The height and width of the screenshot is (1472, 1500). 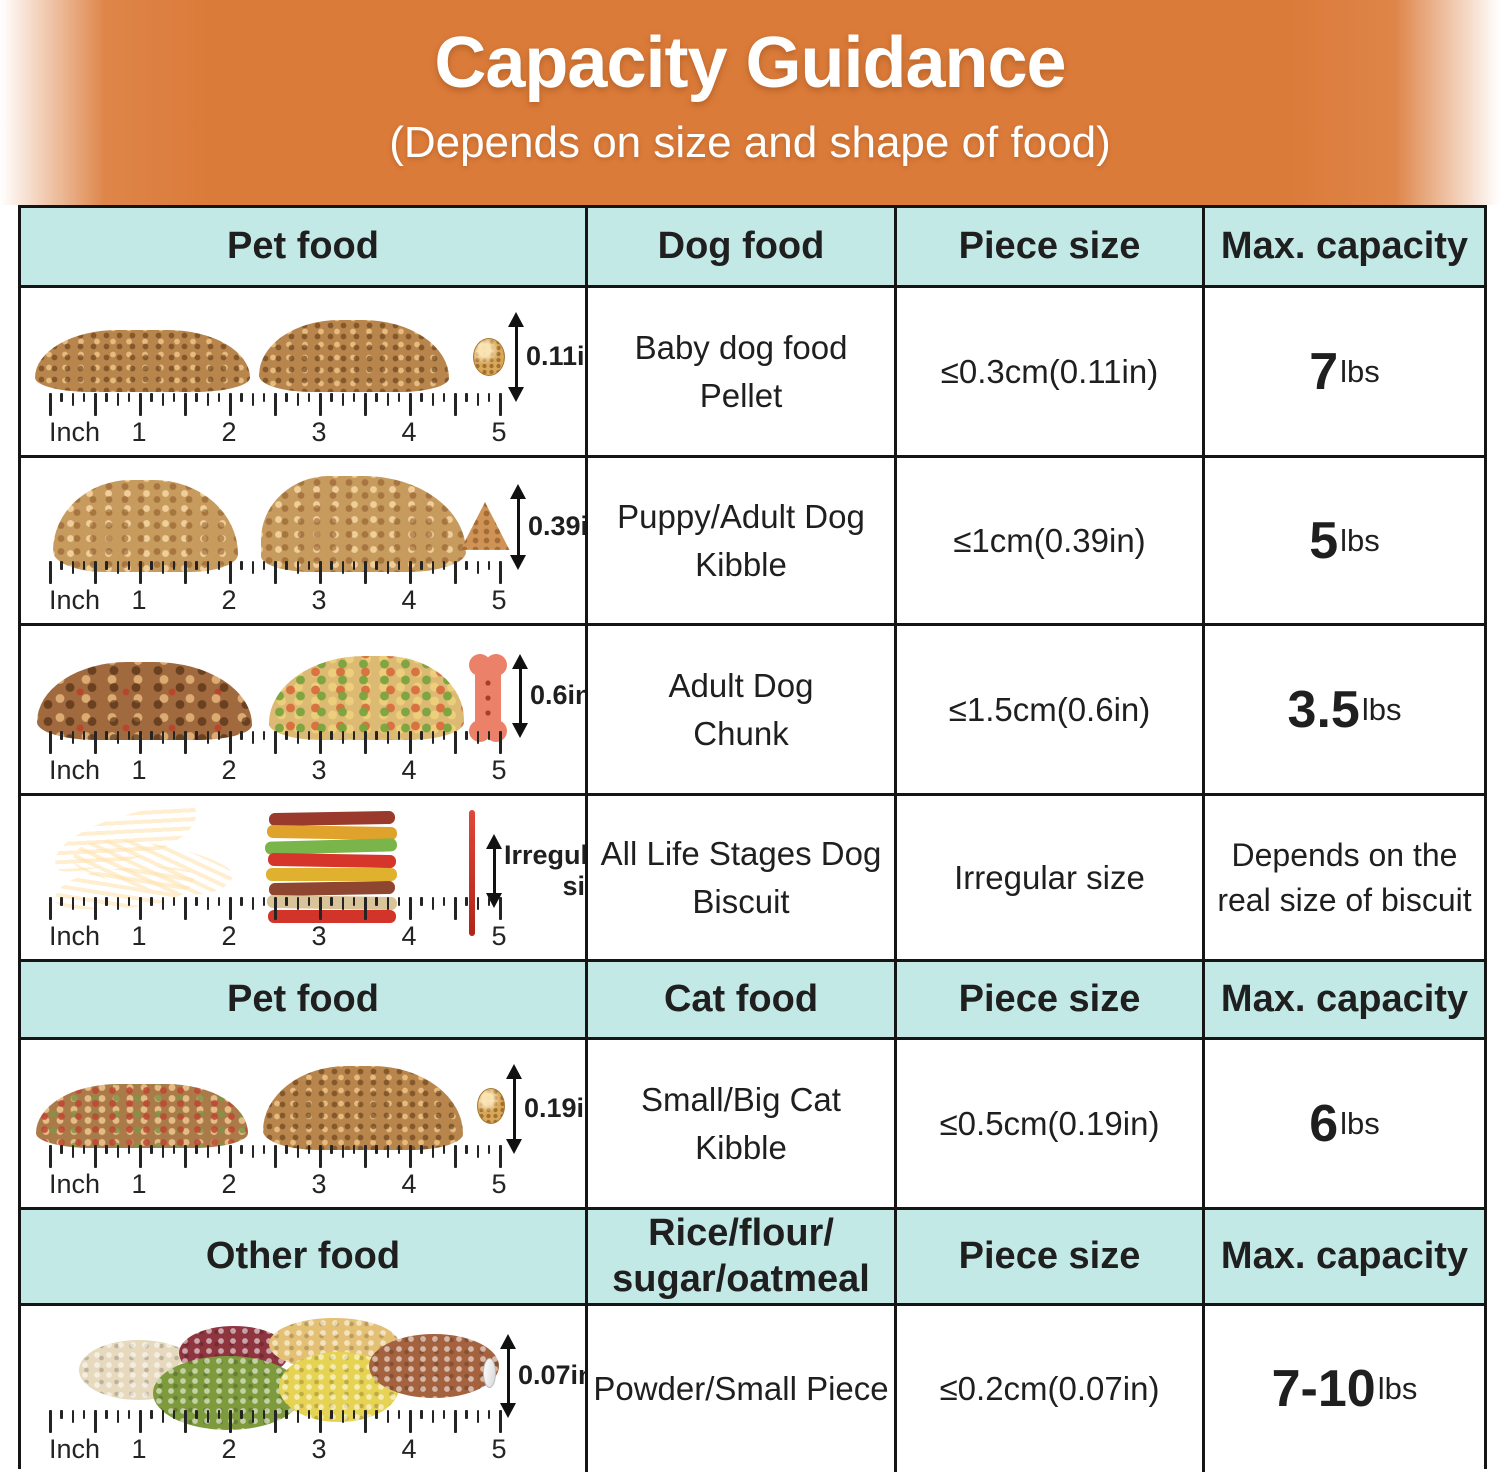 I want to click on triangle-kibble-icon, so click(x=485, y=526).